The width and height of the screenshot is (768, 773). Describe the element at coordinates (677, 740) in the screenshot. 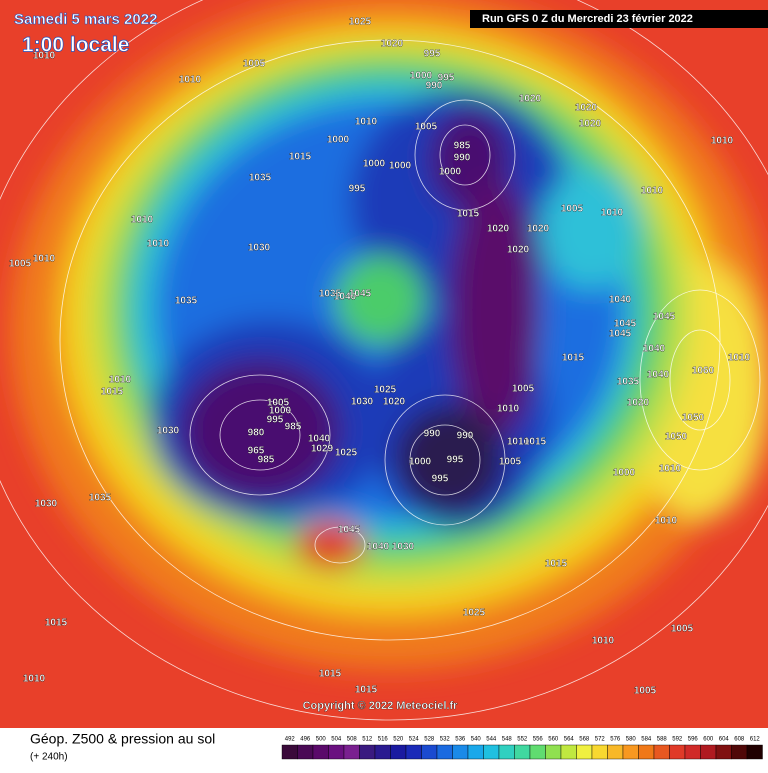

I see `colorbar-tick-label: 592` at that location.